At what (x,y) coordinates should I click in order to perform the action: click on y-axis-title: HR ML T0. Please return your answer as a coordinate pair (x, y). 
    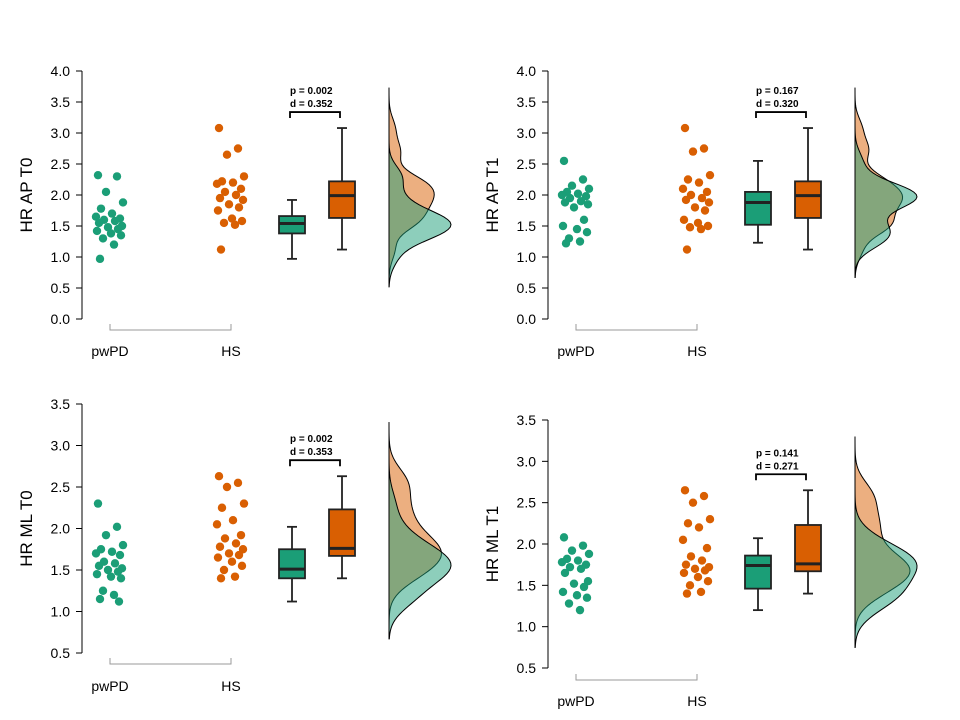
    Looking at the image, I should click on (26, 528).